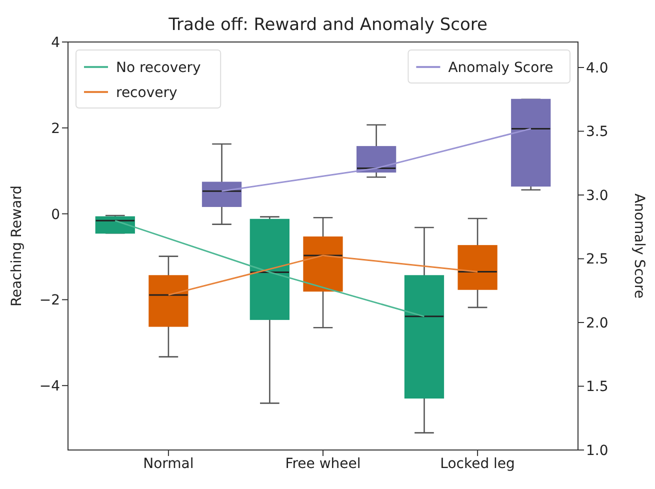  I want to click on y2-axis-title: Anomaly Score, so click(639, 246).